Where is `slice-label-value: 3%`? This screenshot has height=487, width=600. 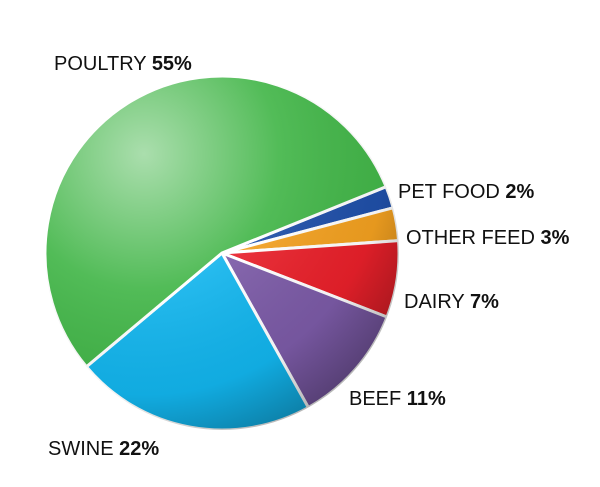
slice-label-value: 3% is located at coordinates (554, 238).